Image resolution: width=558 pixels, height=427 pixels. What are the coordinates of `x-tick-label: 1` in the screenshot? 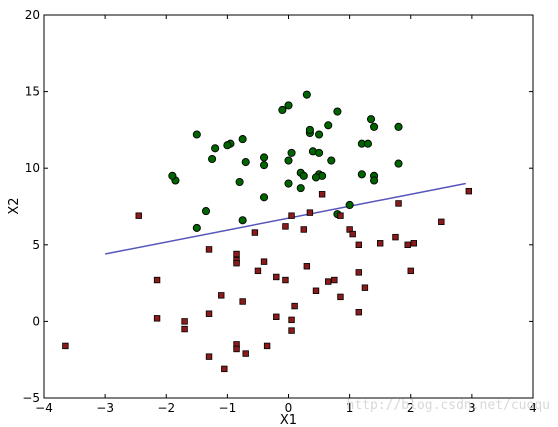 It's located at (350, 408).